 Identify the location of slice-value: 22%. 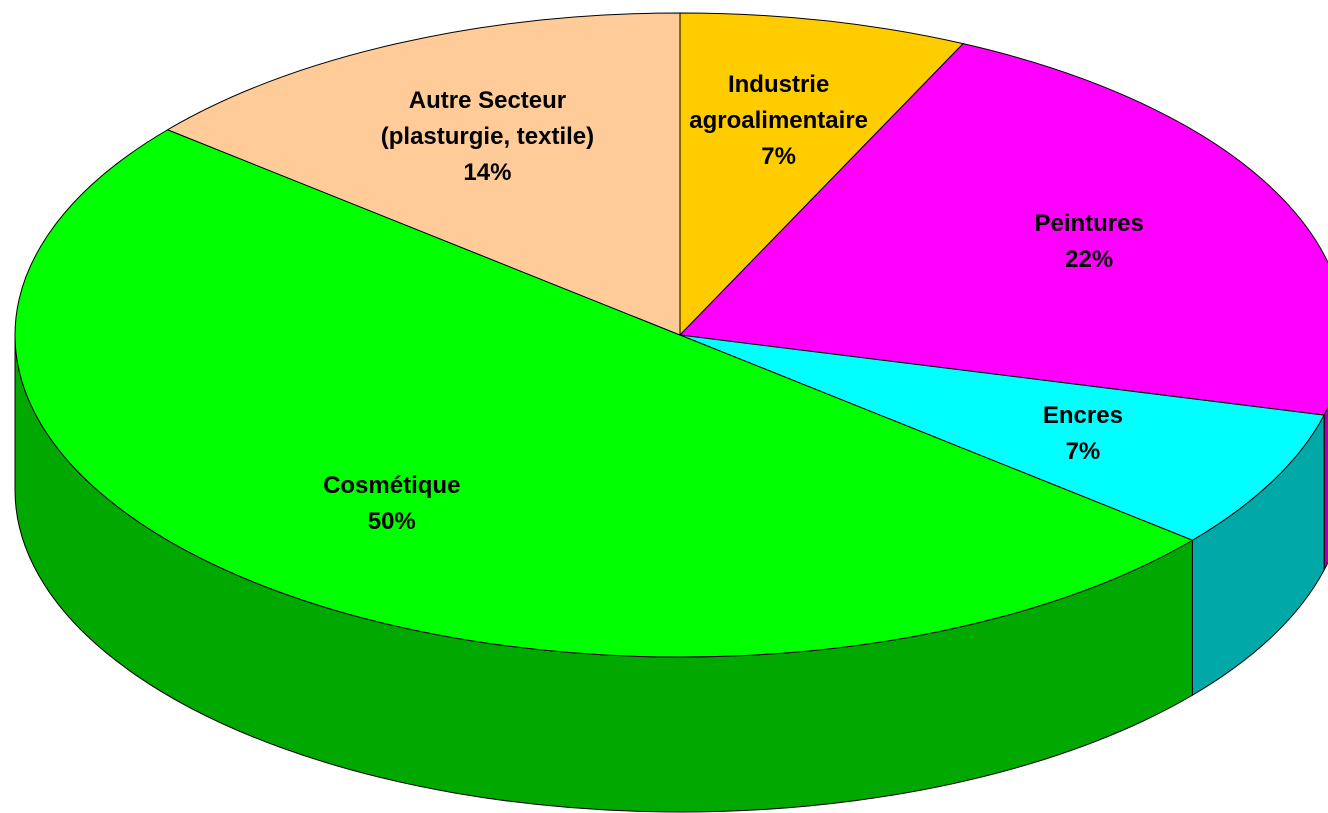
(1089, 259).